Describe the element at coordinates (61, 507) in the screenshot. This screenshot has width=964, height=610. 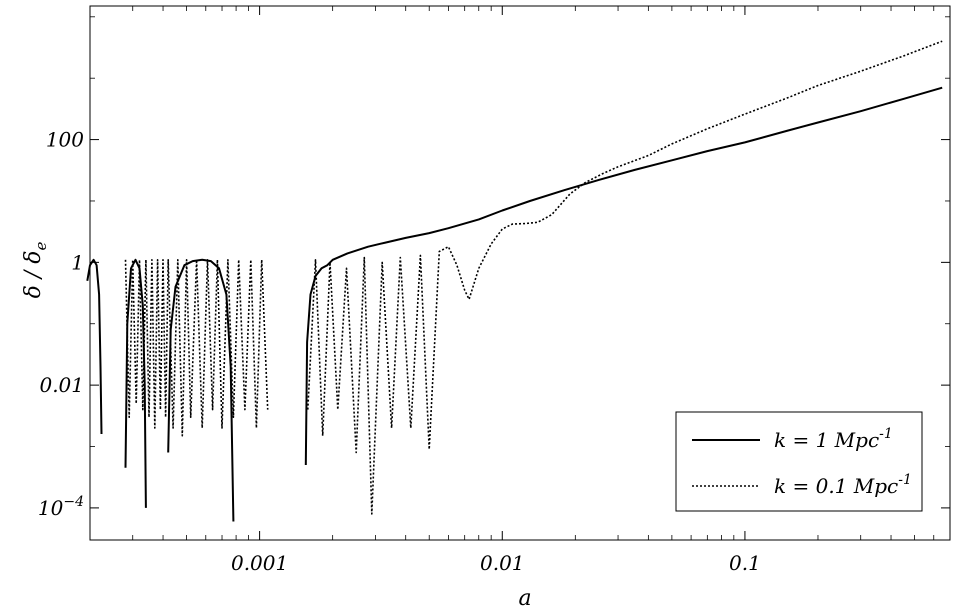
I see `y-tick-label: 10⁻⁴` at that location.